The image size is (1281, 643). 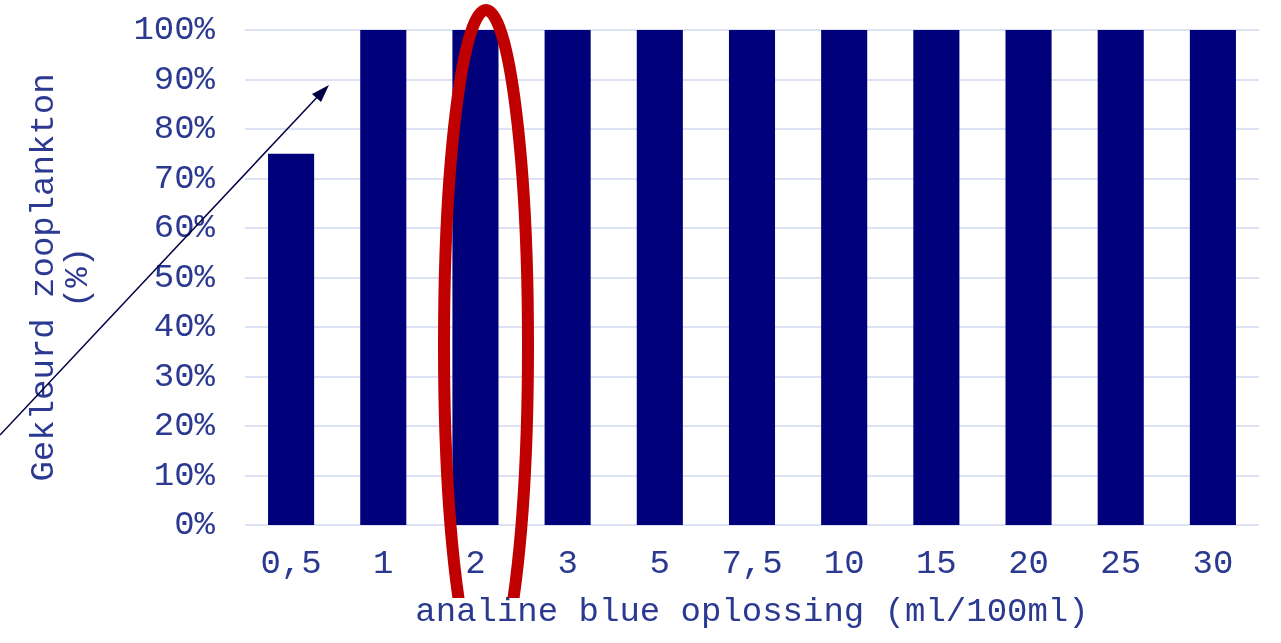 What do you see at coordinates (184, 376) in the screenshot?
I see `y-tick-label: 30%` at bounding box center [184, 376].